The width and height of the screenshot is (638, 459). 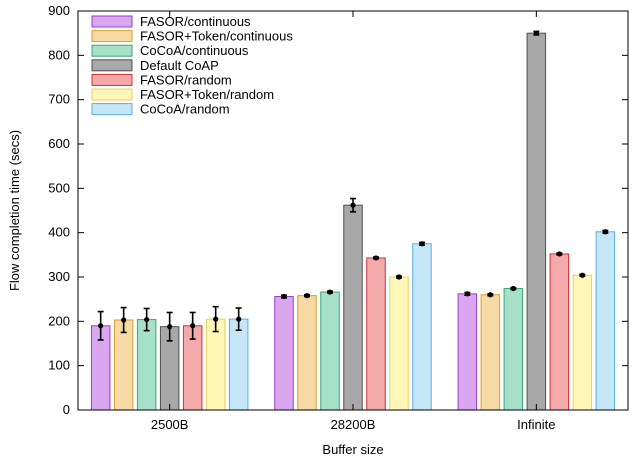 What do you see at coordinates (59, 320) in the screenshot?
I see `y-tick-label: 200` at bounding box center [59, 320].